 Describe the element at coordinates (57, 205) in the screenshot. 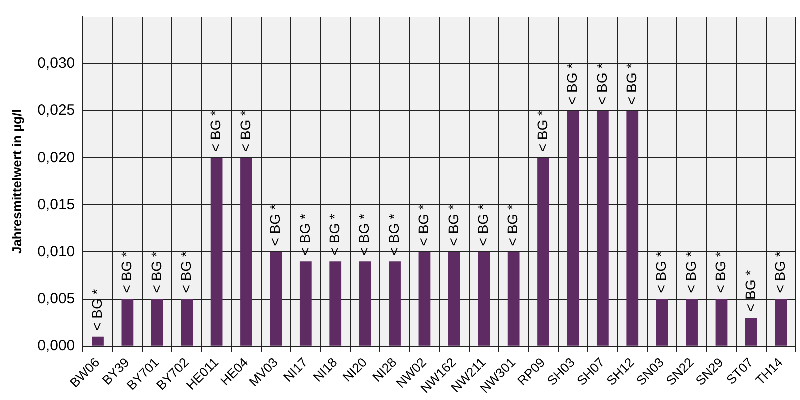

I see `y-tick-label: 0,015` at that location.